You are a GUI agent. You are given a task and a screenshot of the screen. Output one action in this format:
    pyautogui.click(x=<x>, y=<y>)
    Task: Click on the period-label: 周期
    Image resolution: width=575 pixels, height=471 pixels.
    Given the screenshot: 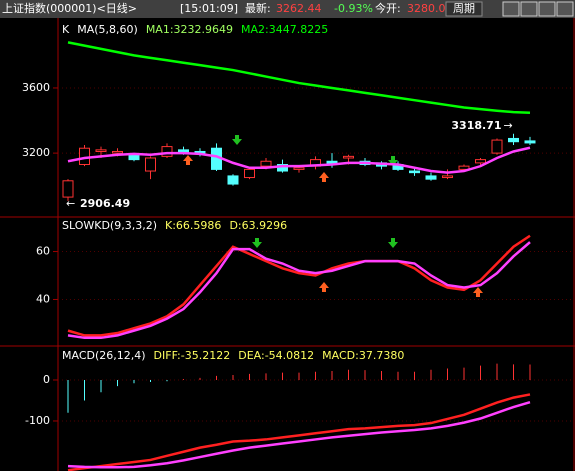 What is the action you would take?
    pyautogui.click(x=464, y=8)
    